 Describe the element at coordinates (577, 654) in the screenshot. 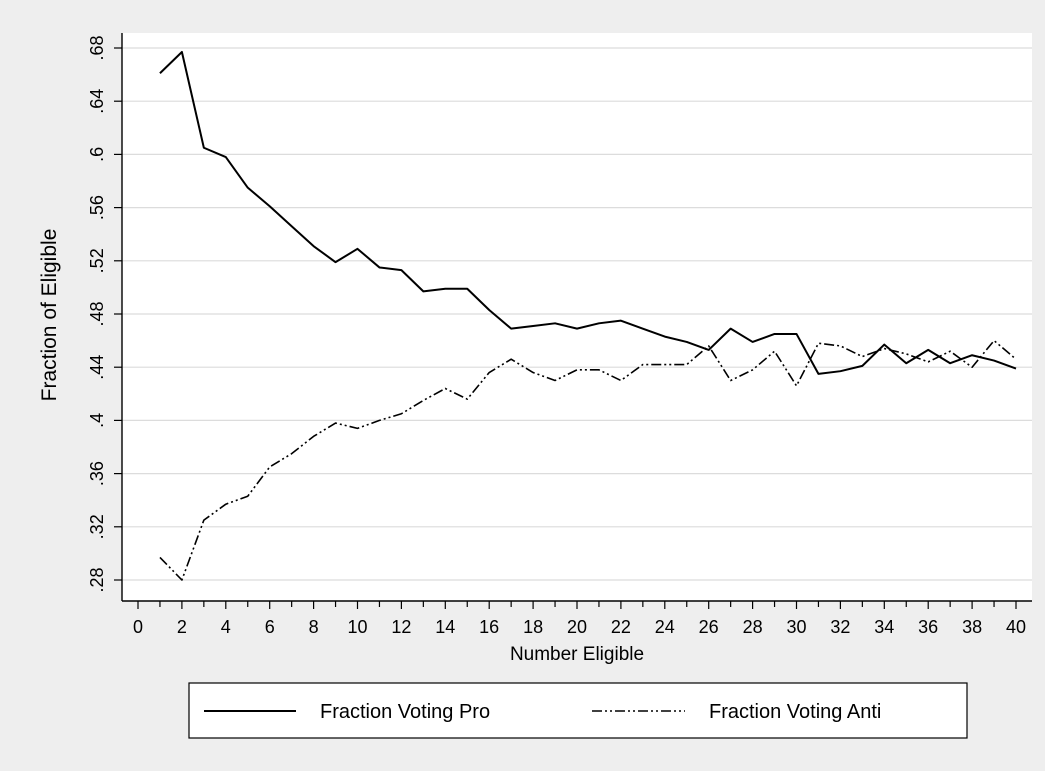

I see `x-axis-title: Number Eligible` at that location.